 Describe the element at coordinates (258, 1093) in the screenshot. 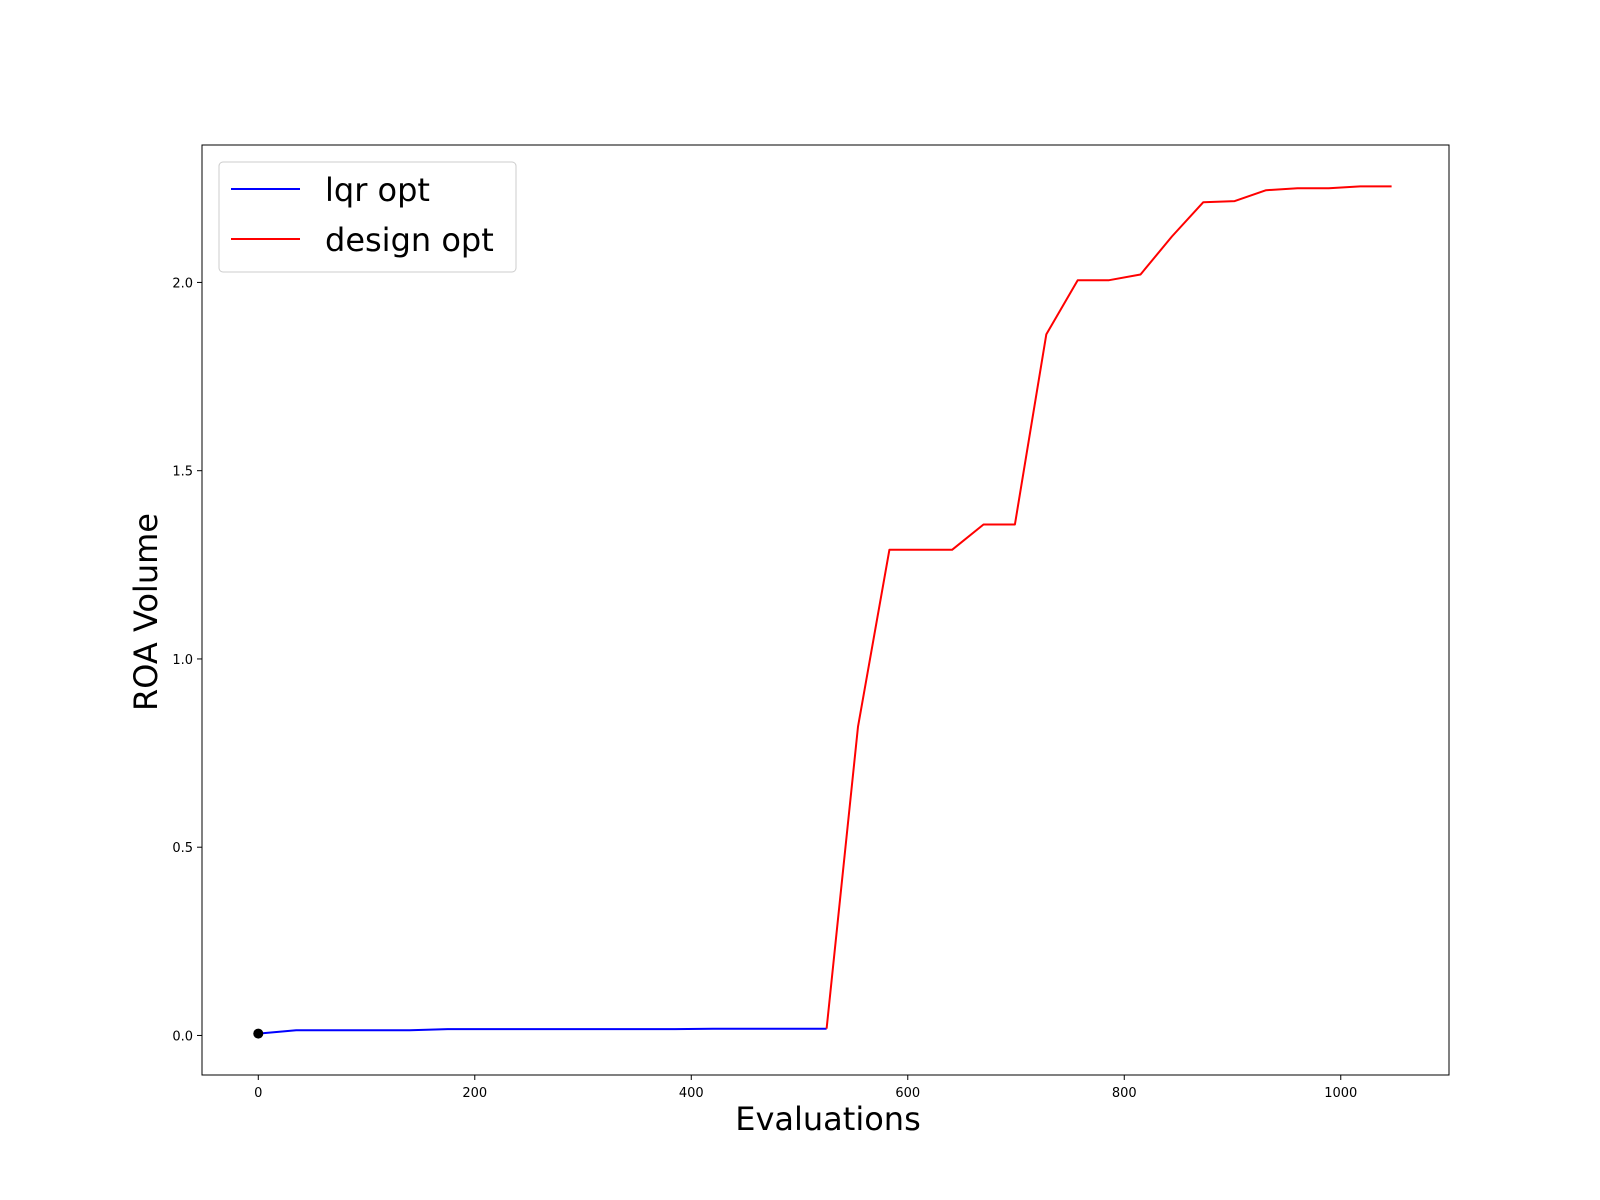

I see `x-tick-label: 0` at that location.